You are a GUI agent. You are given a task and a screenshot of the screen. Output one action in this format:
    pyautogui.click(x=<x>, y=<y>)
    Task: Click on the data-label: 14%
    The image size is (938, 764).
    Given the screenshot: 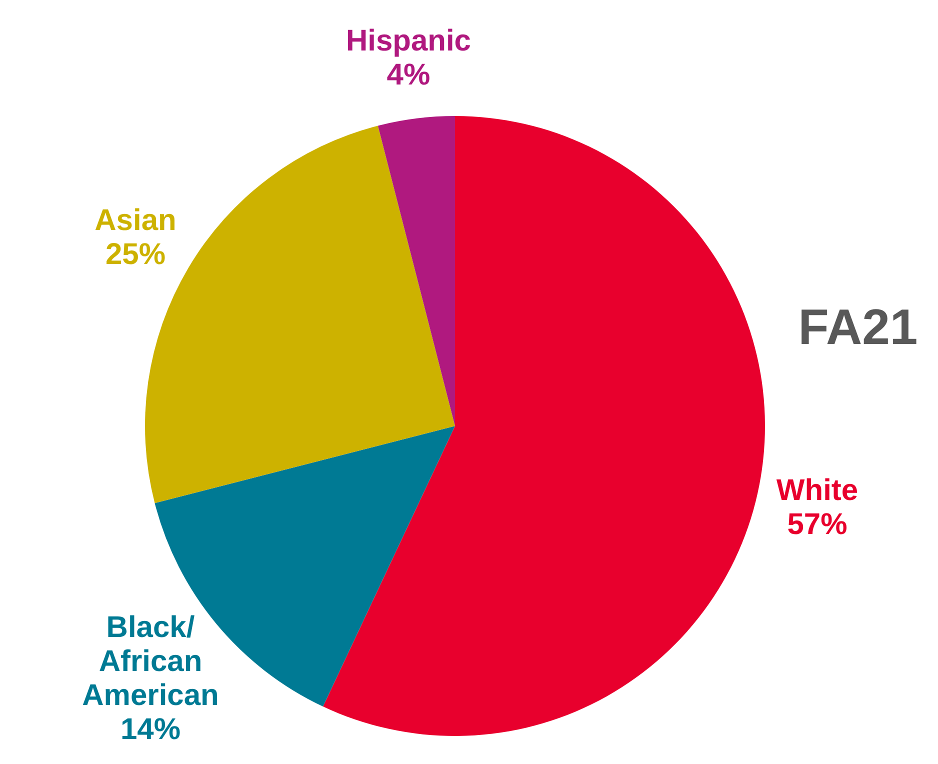 What is the action you would take?
    pyautogui.click(x=150, y=729)
    